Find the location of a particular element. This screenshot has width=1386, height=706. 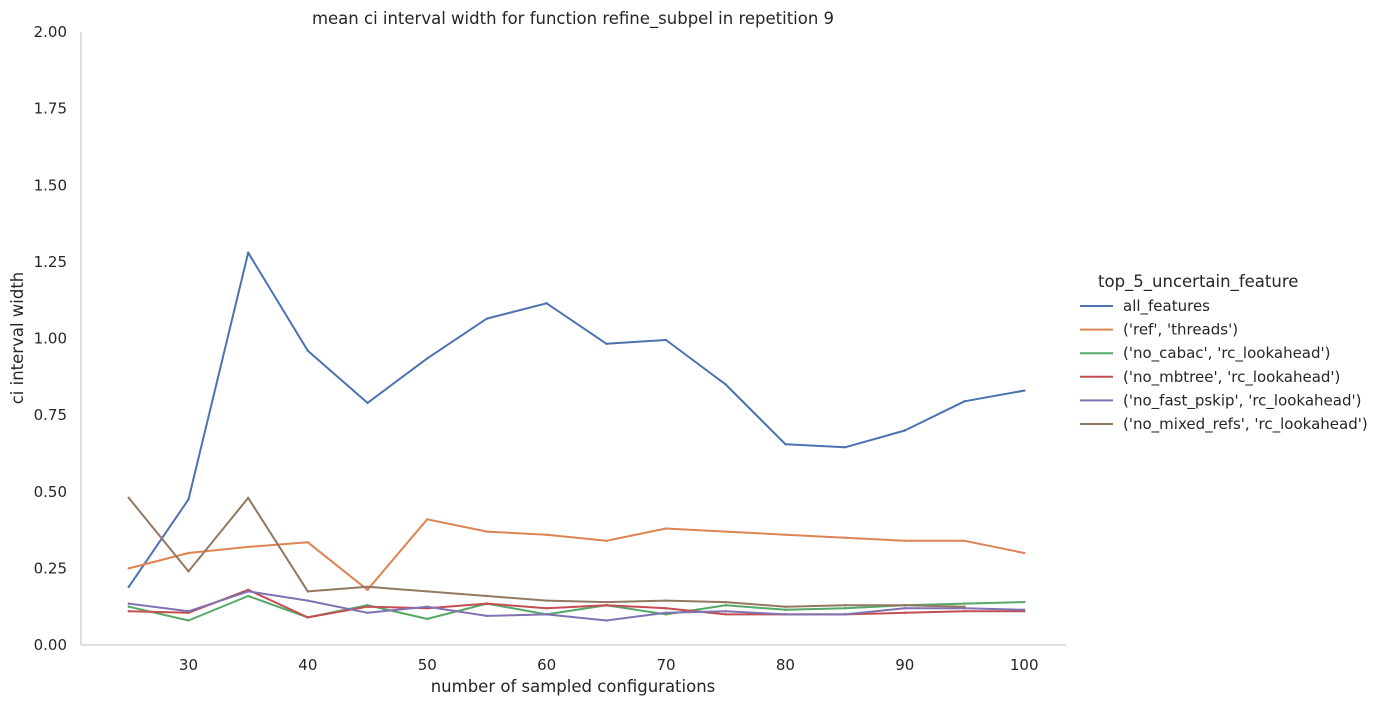

legend-item: ('no_mixed_refs', 'rc_lookahead') is located at coordinates (1224, 424).